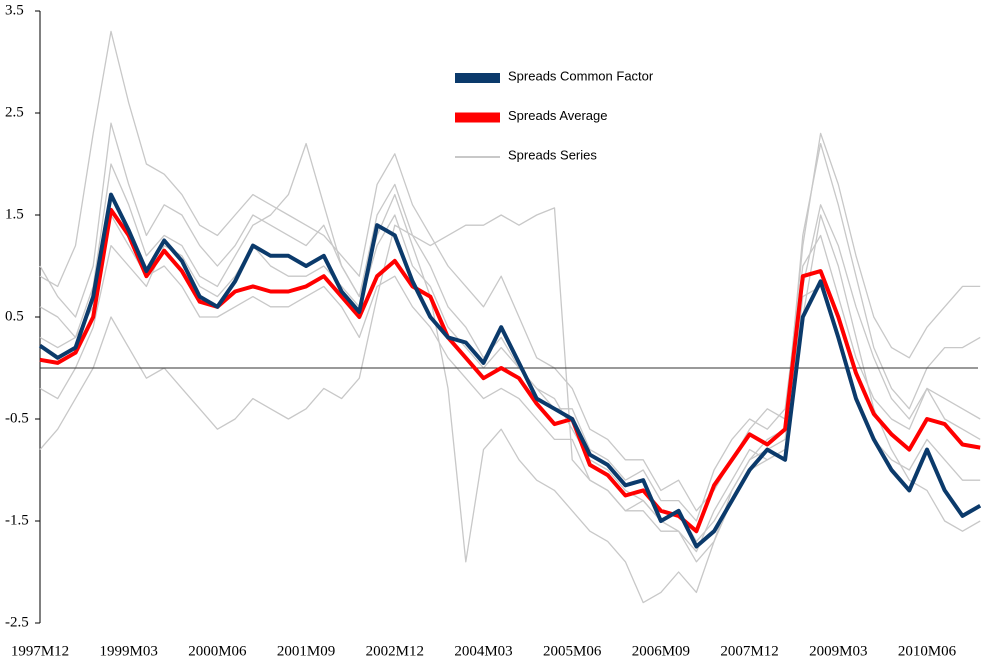 This screenshot has height=664, width=981. What do you see at coordinates (17, 520) in the screenshot?
I see `y-tick-label: -1.5` at bounding box center [17, 520].